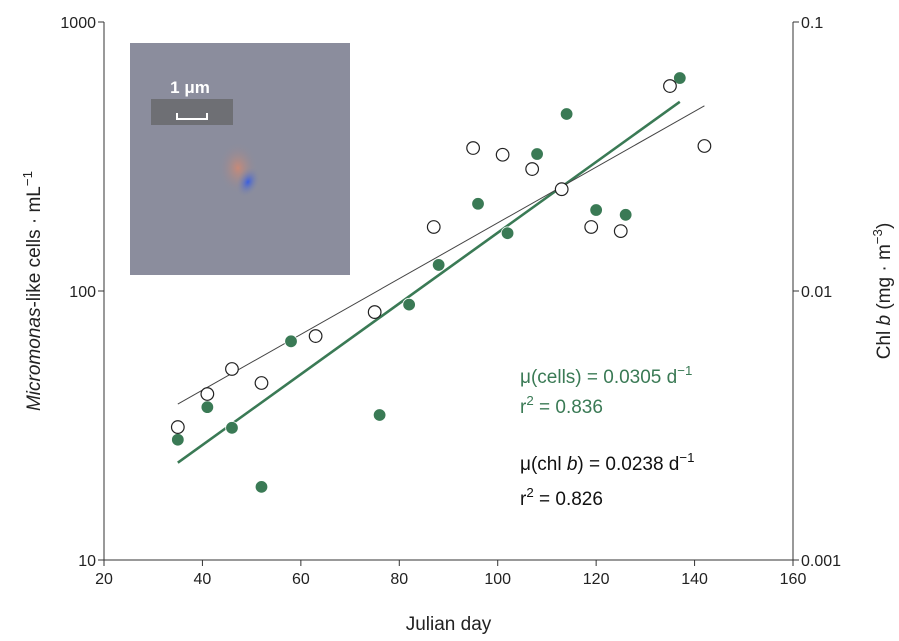 The width and height of the screenshot is (899, 641). I want to click on text-part: = 0.836, so click(568, 407).